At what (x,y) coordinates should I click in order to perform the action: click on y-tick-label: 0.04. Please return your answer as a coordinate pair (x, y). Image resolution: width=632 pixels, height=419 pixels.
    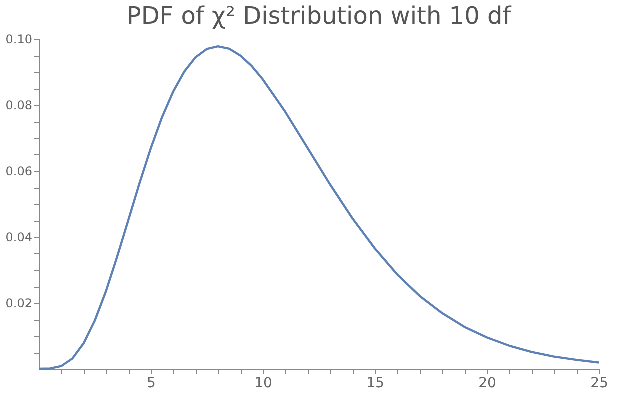
    Looking at the image, I should click on (19, 237).